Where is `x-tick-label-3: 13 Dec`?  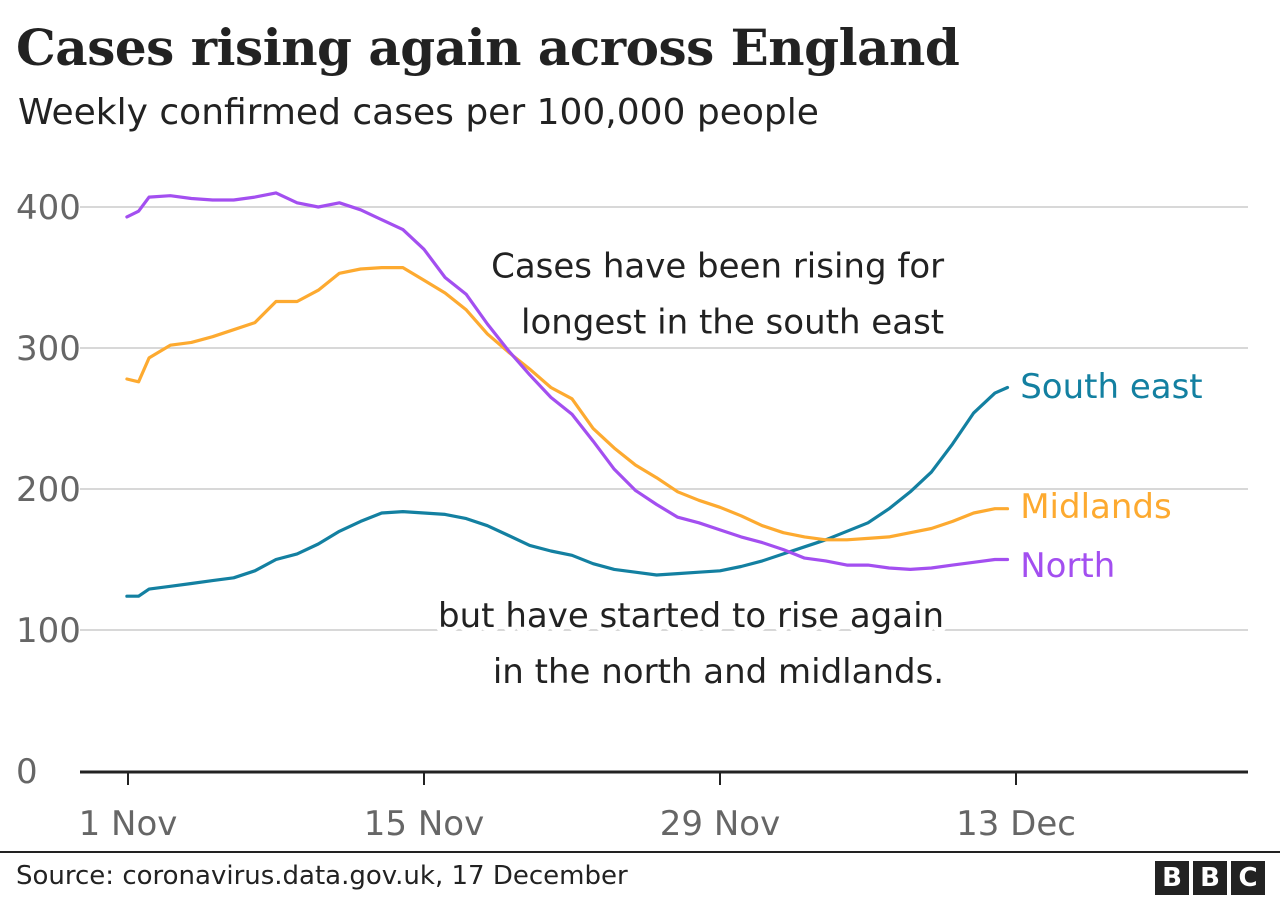 x-tick-label-3: 13 Dec is located at coordinates (1016, 824).